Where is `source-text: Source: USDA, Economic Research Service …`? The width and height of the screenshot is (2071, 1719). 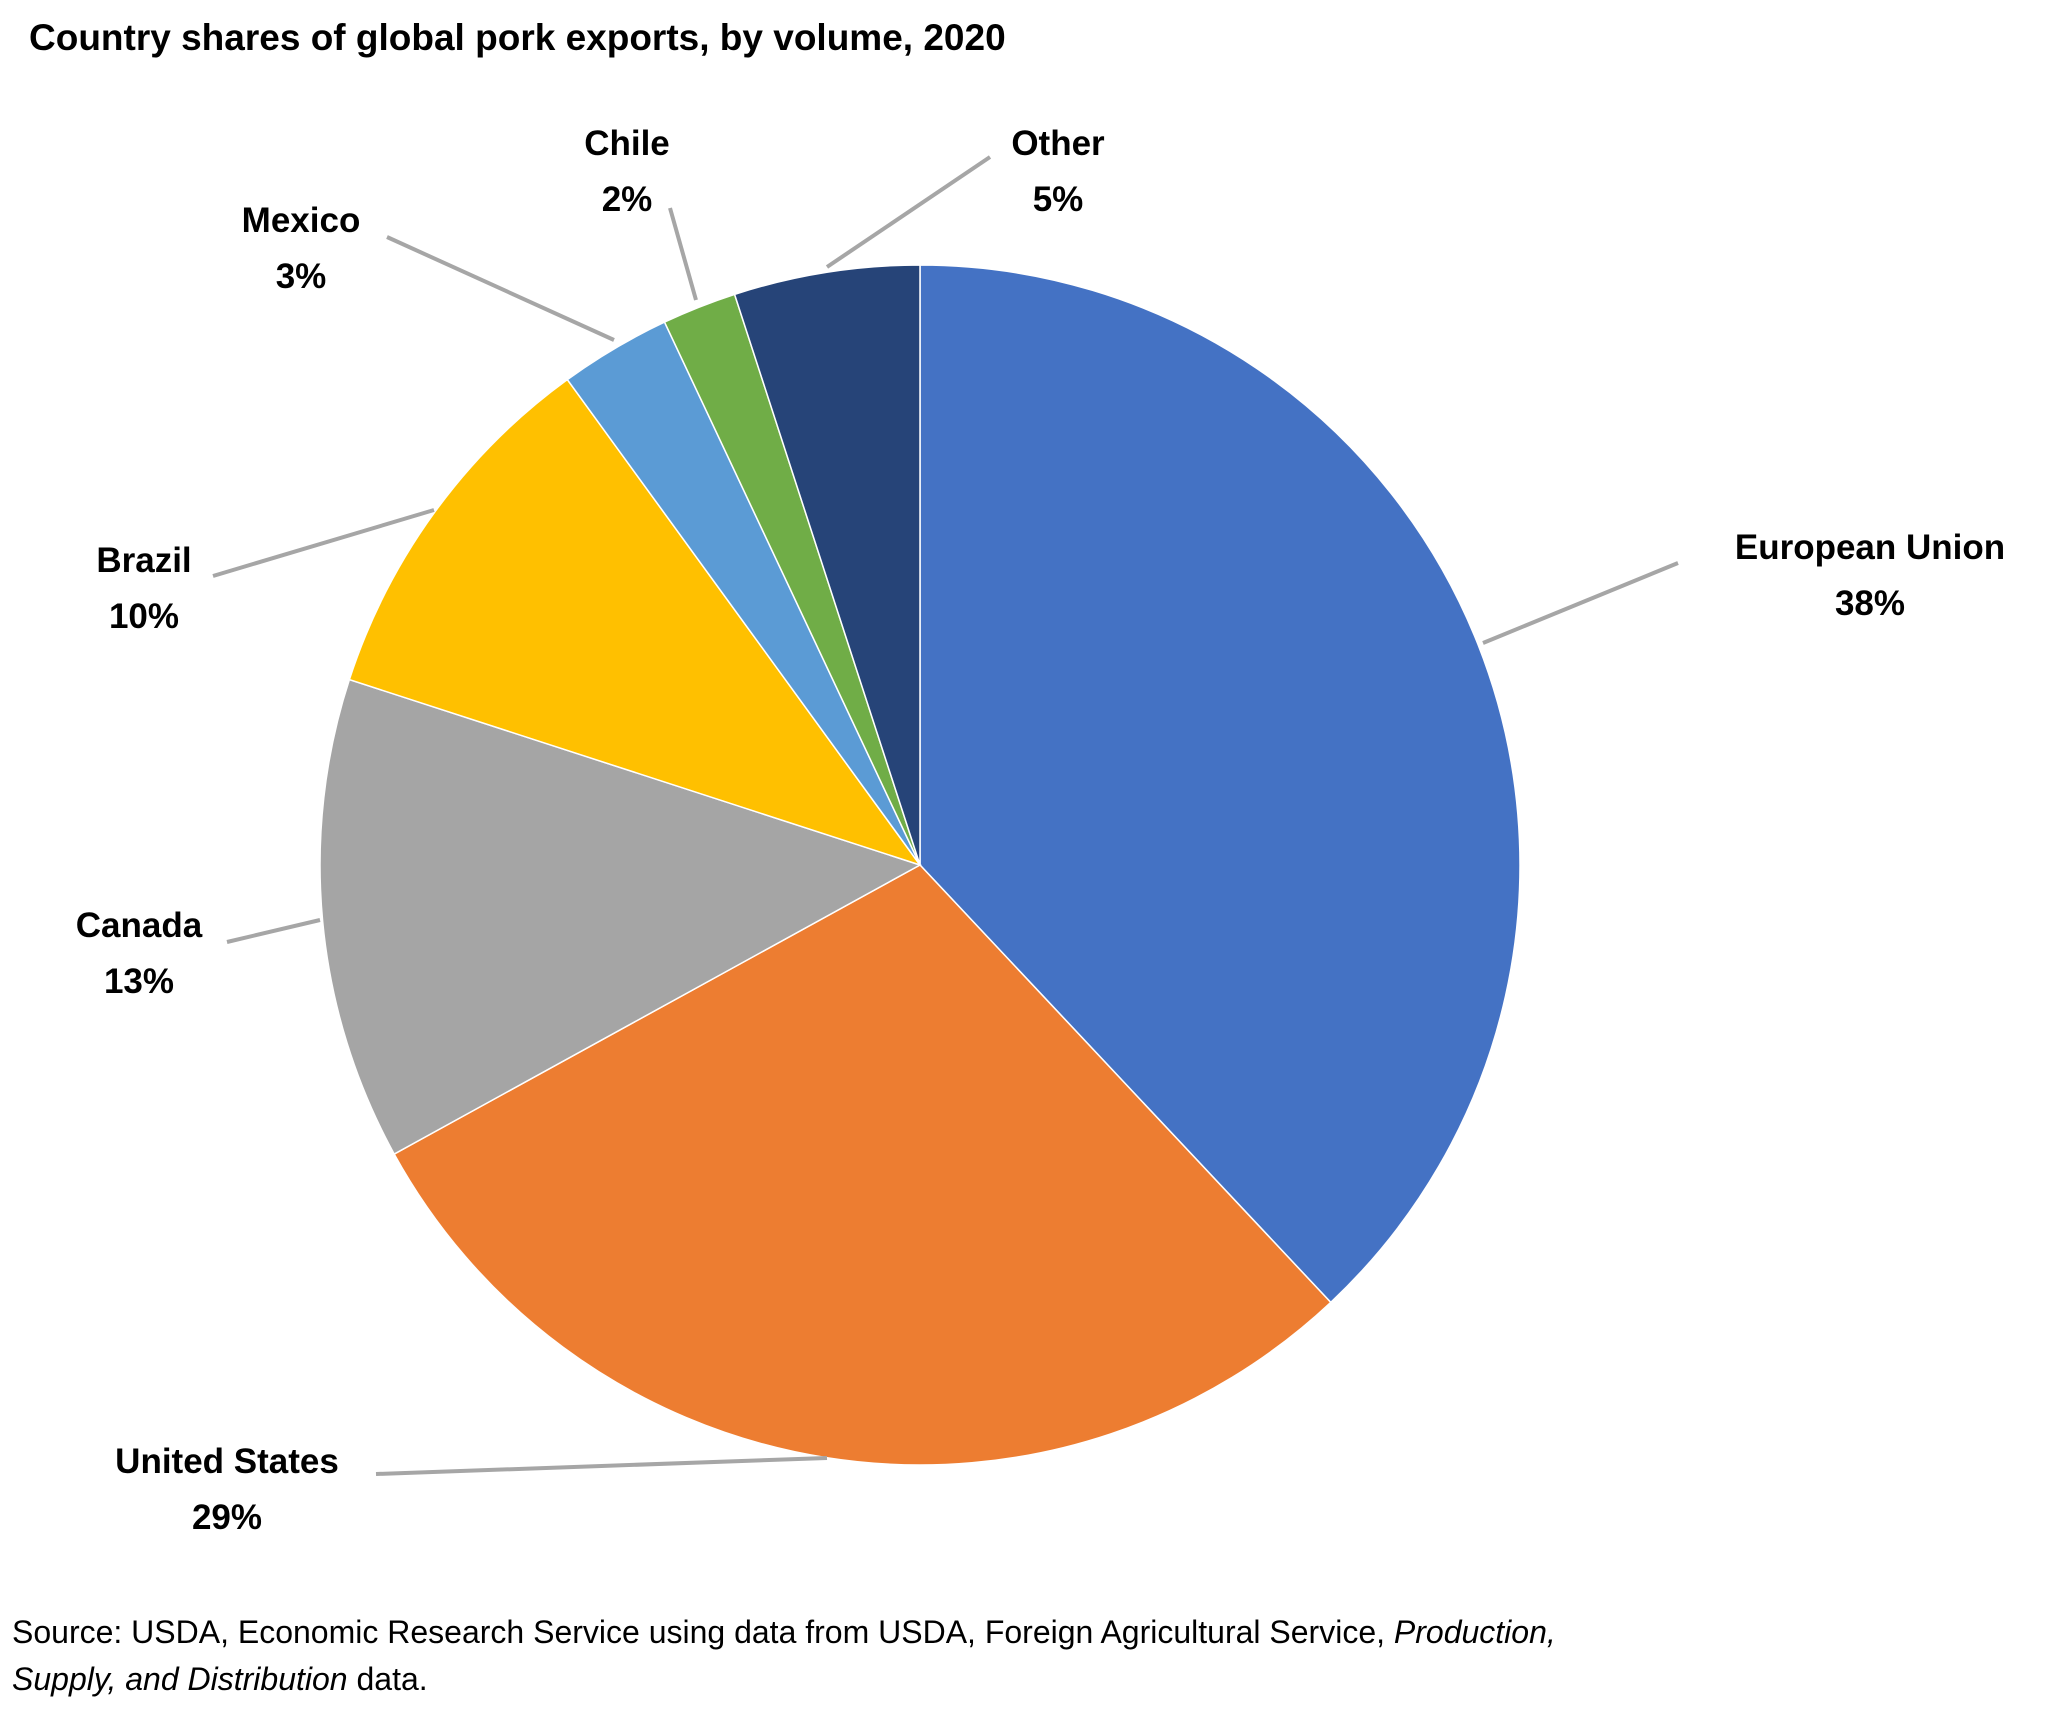 source-text: Source: USDA, Economic Research Service … is located at coordinates (703, 1632).